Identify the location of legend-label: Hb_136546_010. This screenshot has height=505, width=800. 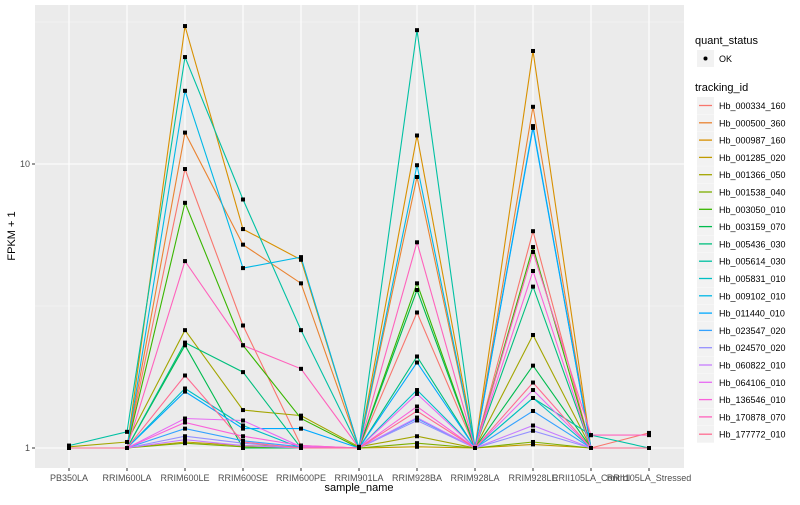
(752, 400).